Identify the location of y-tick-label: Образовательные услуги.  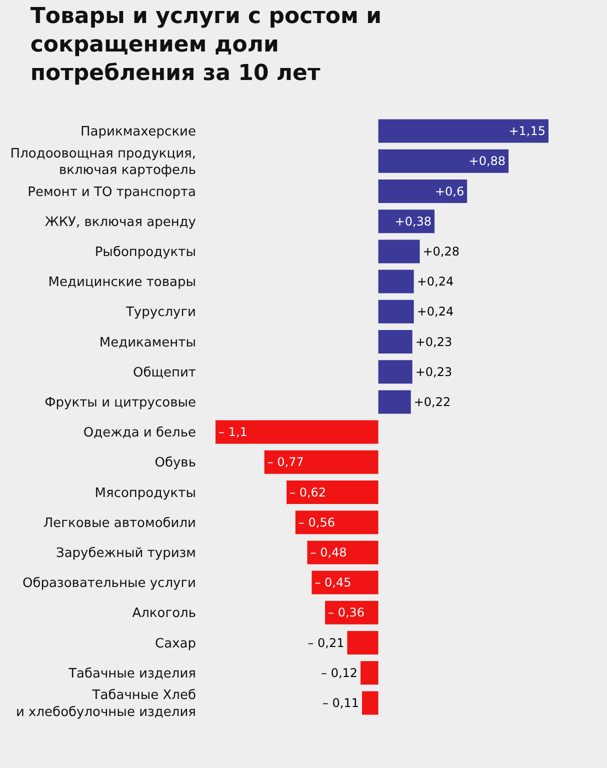
(109, 584).